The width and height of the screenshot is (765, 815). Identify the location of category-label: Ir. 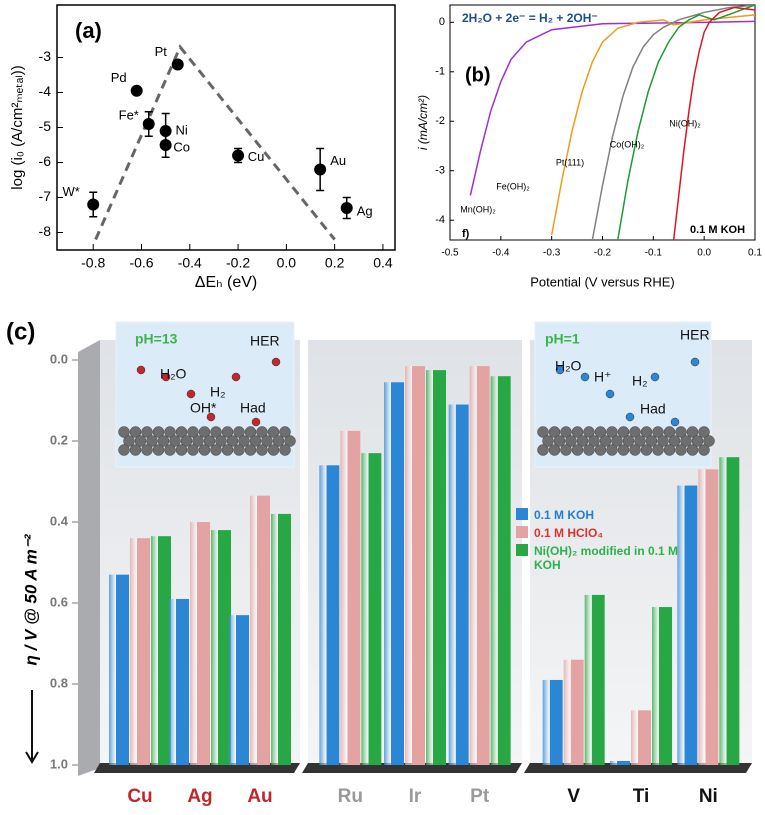
(415, 796).